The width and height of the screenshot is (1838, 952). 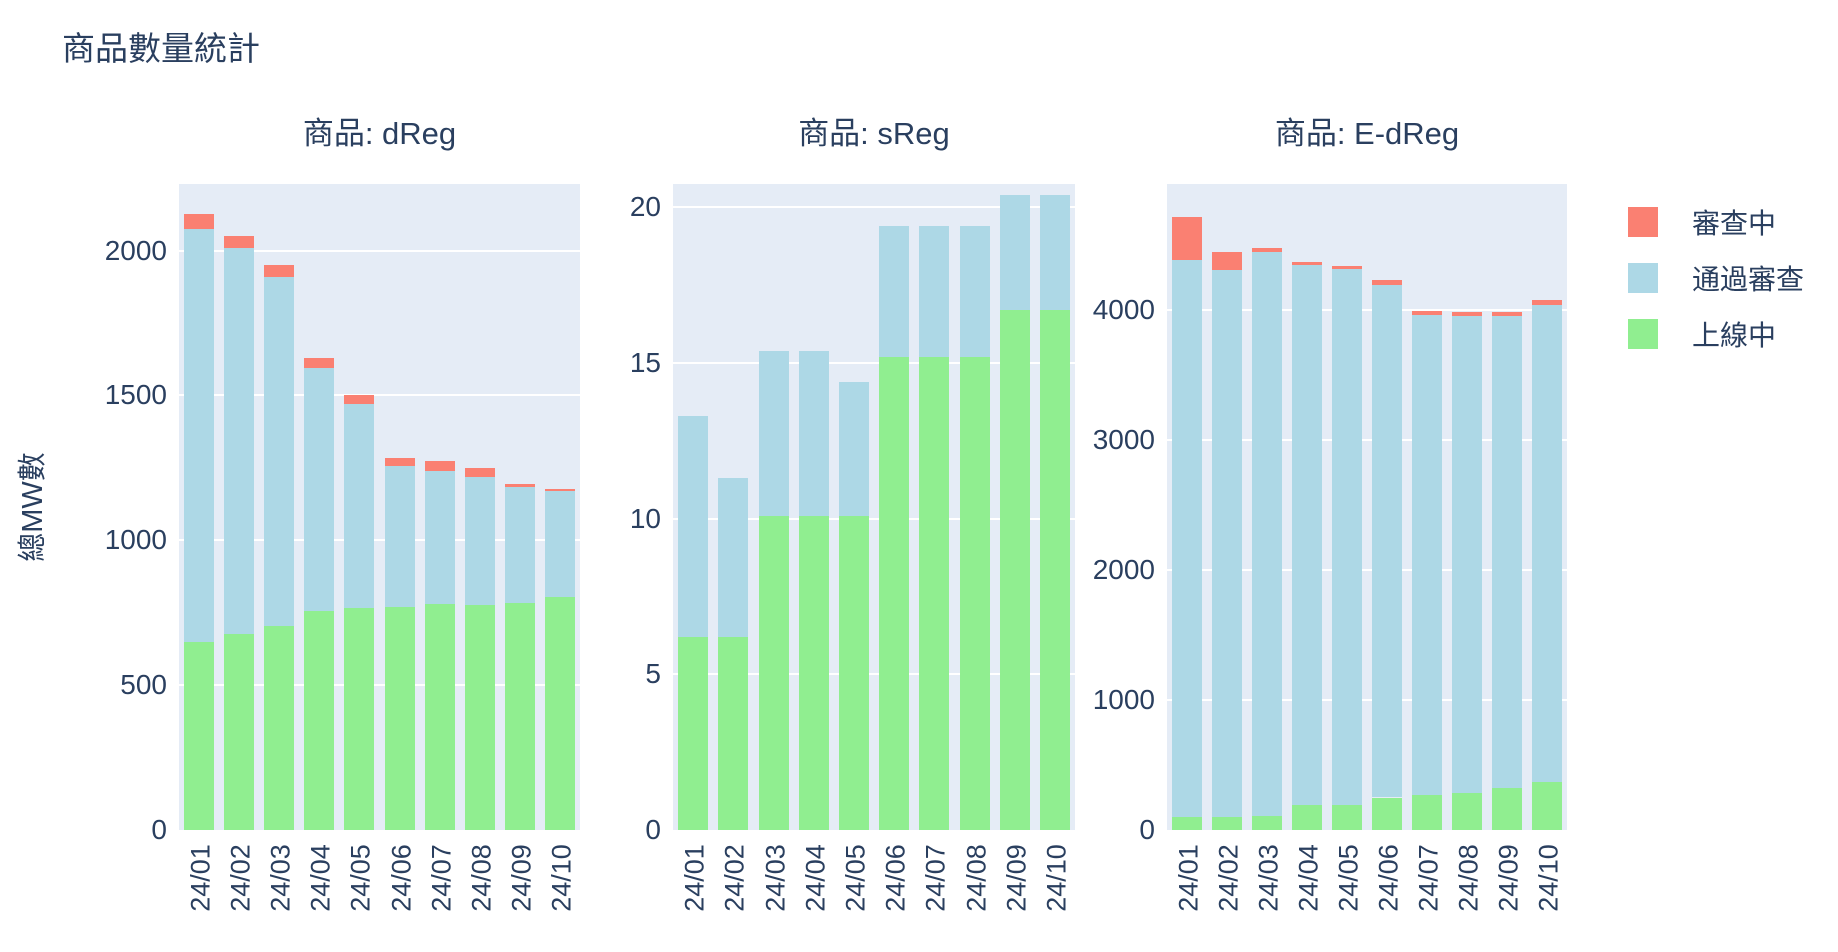 What do you see at coordinates (874, 507) in the screenshot?
I see `plot-area-sreg` at bounding box center [874, 507].